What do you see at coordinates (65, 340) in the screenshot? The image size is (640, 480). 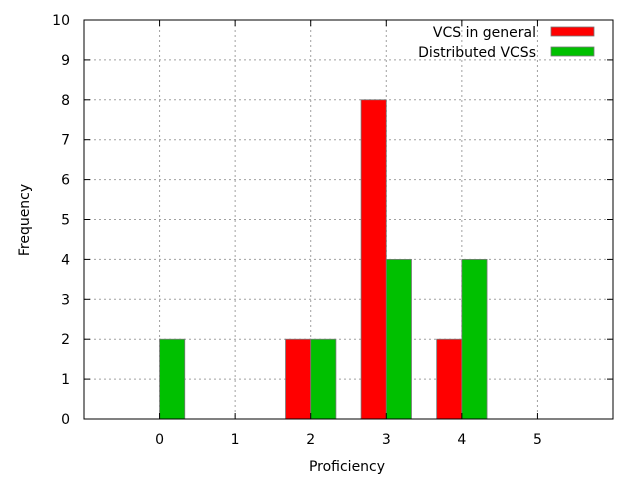 I see `y-tick-label: 2` at bounding box center [65, 340].